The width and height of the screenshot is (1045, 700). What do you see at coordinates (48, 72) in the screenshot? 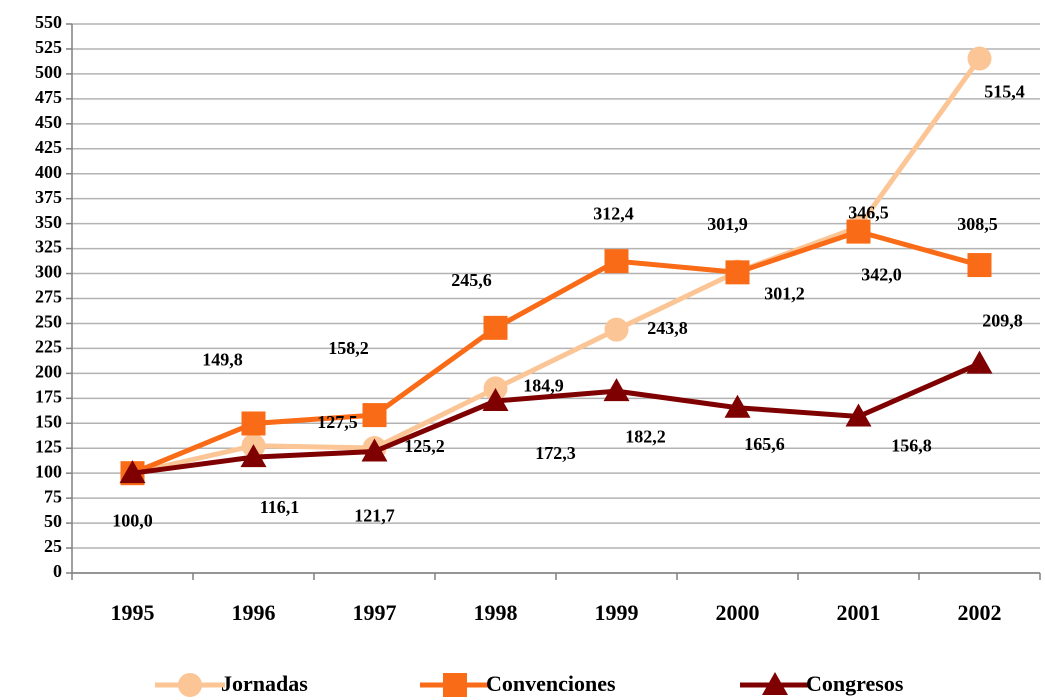
I see `y-tick-label: 500` at bounding box center [48, 72].